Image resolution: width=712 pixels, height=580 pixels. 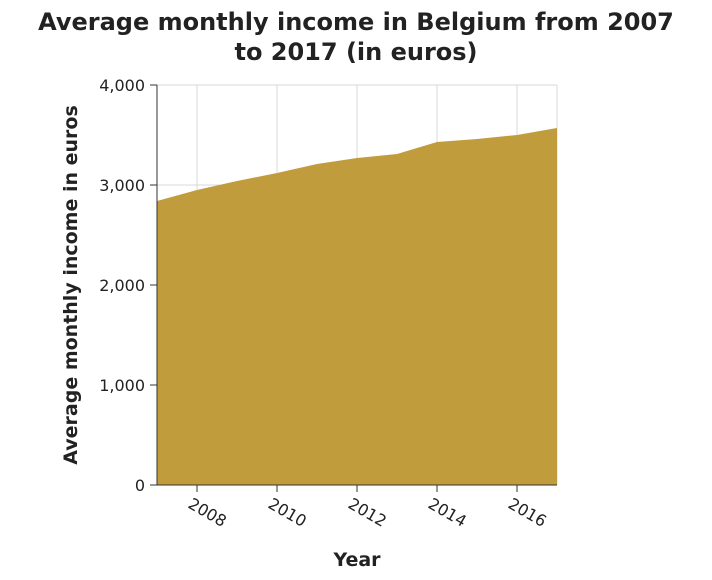 What do you see at coordinates (122, 385) in the screenshot?
I see `y-tick-label: 1,000` at bounding box center [122, 385].